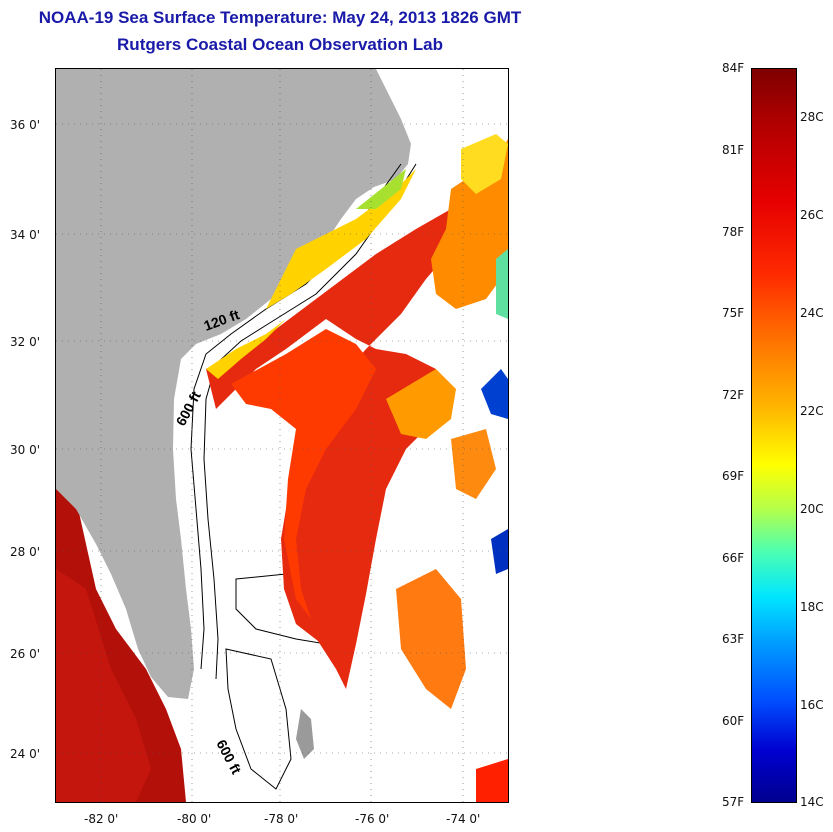 The width and height of the screenshot is (833, 832). Describe the element at coordinates (25, 235) in the screenshot. I see `lat-label: 34 0'` at that location.